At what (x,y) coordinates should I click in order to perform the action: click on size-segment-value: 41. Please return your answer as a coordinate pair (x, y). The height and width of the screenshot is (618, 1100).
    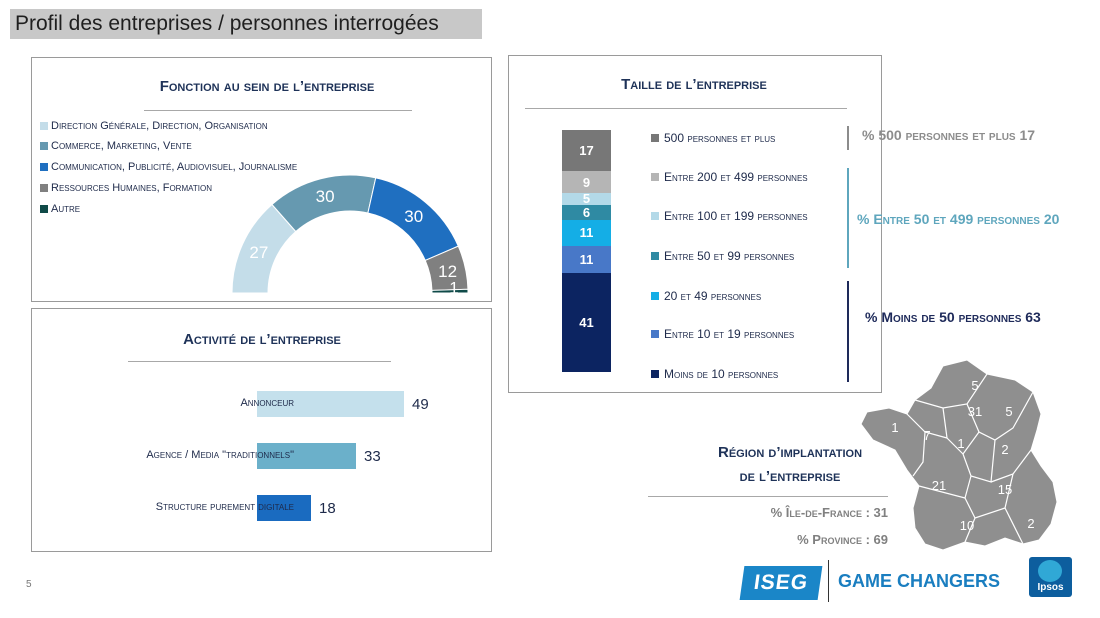
    Looking at the image, I should click on (586, 322).